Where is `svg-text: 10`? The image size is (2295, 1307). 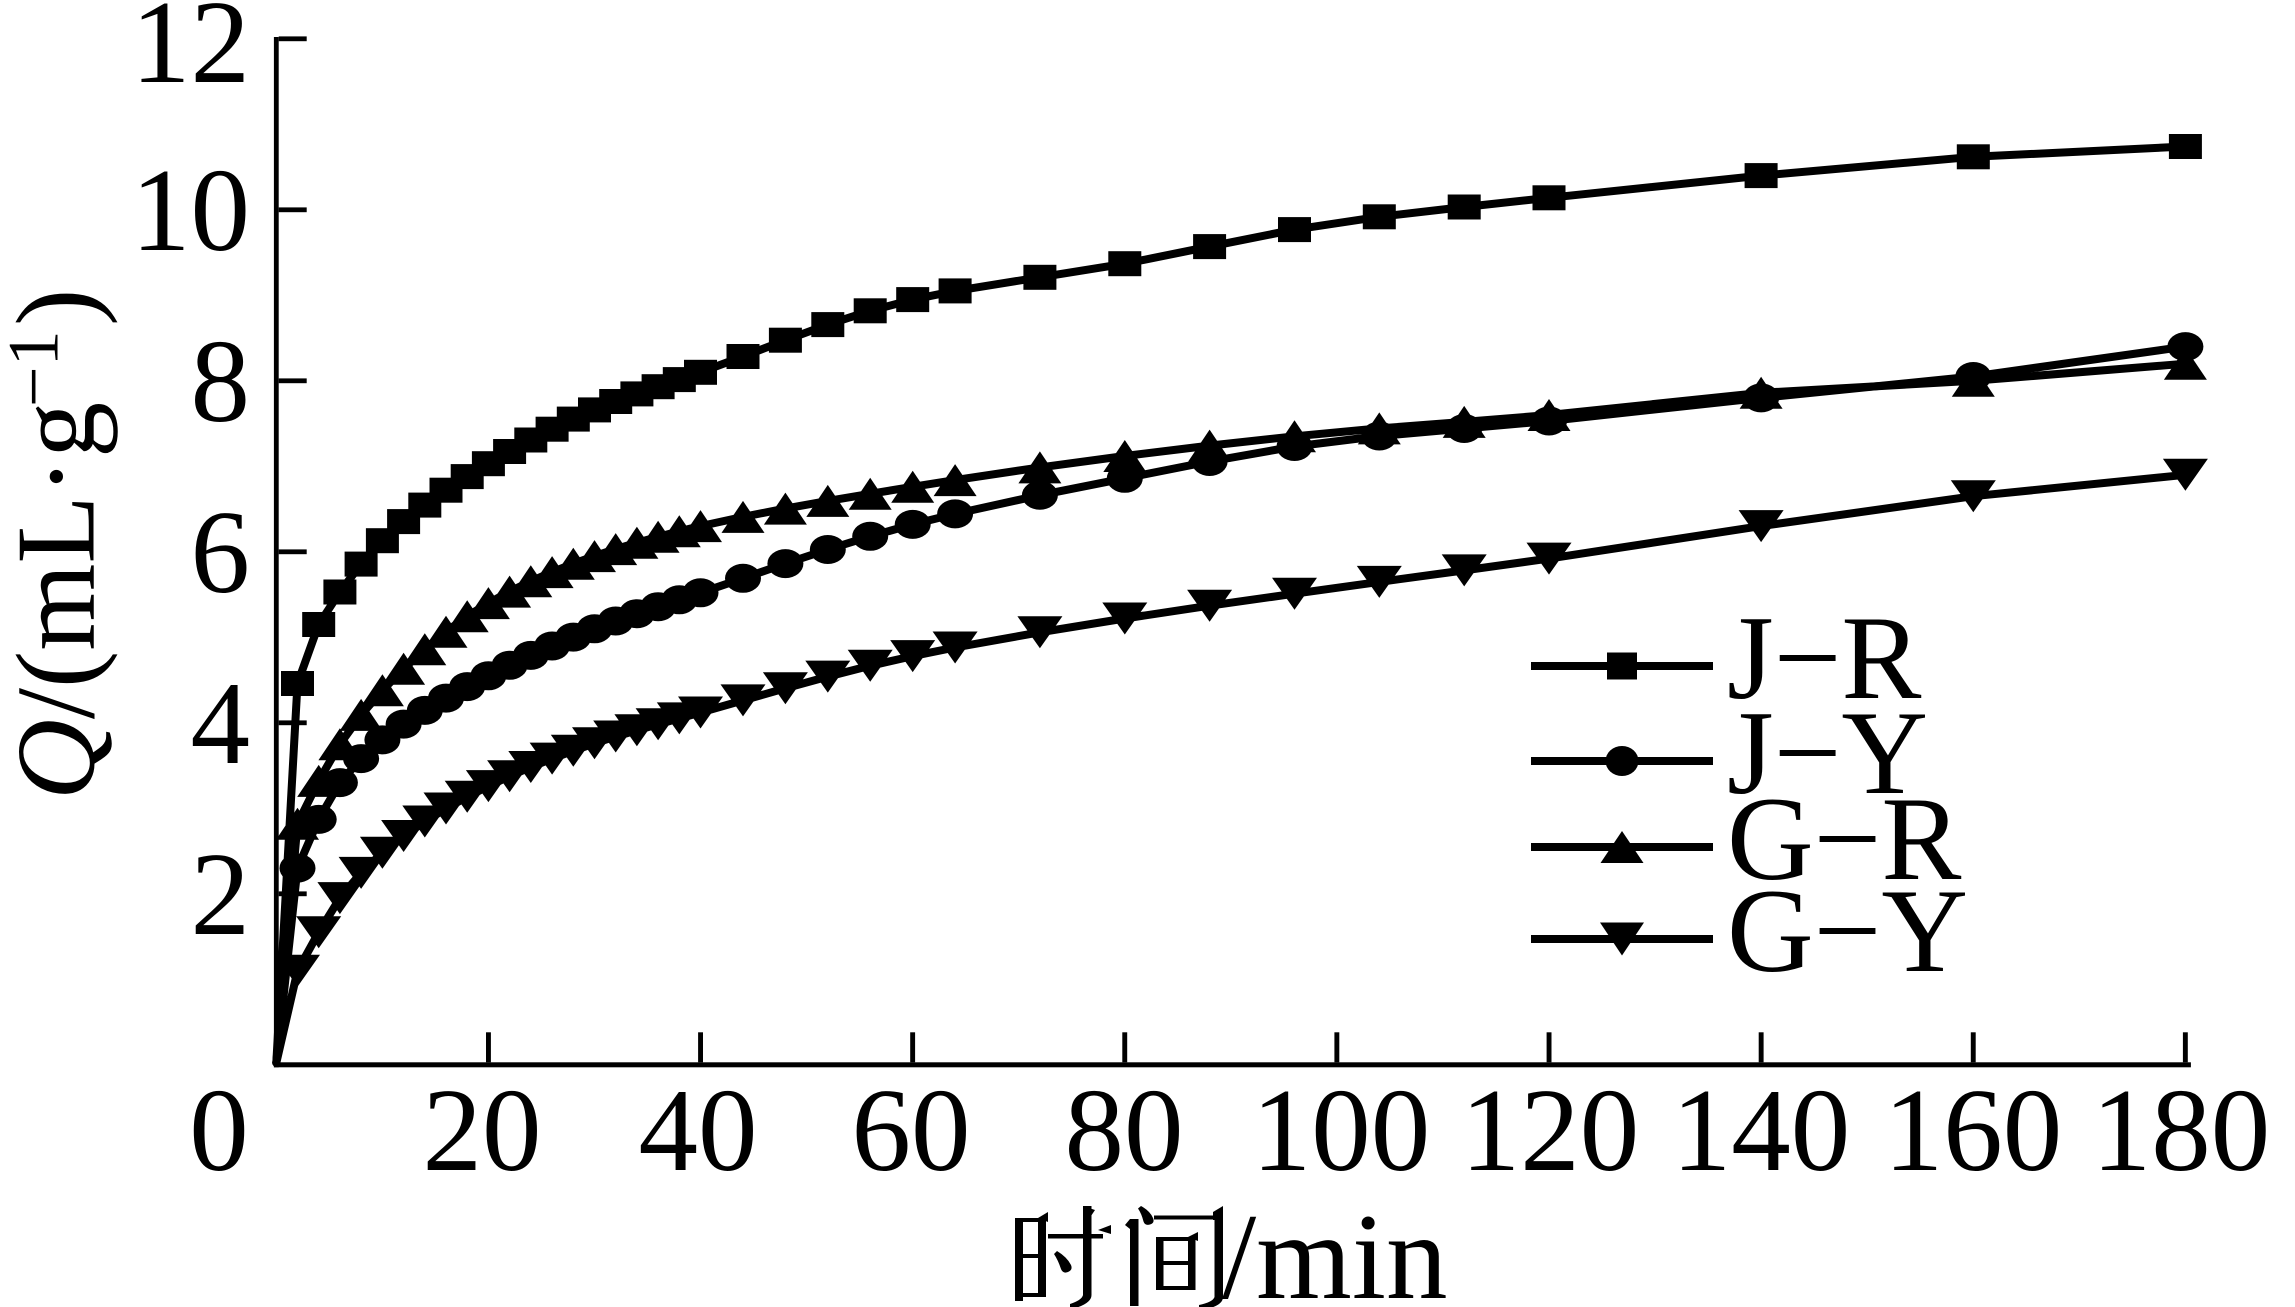
svg-text: 10 is located at coordinates (190, 210).